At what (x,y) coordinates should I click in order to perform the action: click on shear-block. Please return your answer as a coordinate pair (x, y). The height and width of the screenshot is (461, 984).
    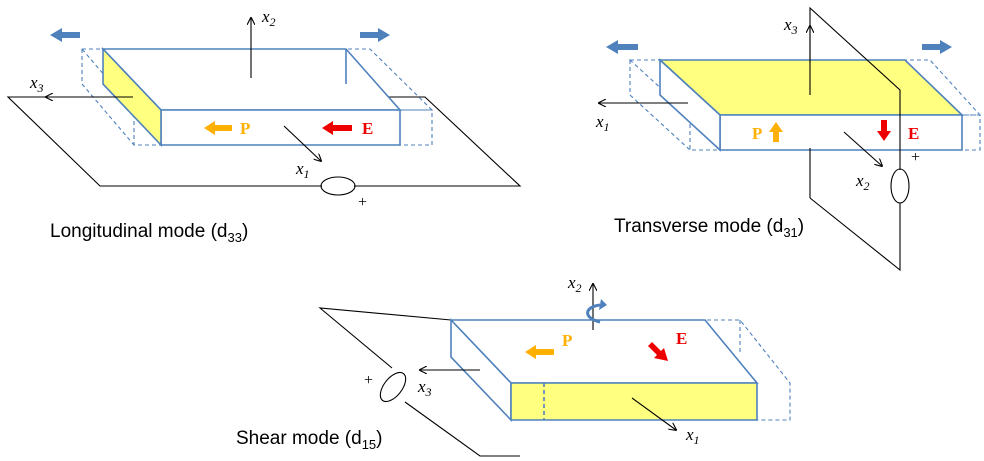
    Looking at the image, I should click on (604, 370).